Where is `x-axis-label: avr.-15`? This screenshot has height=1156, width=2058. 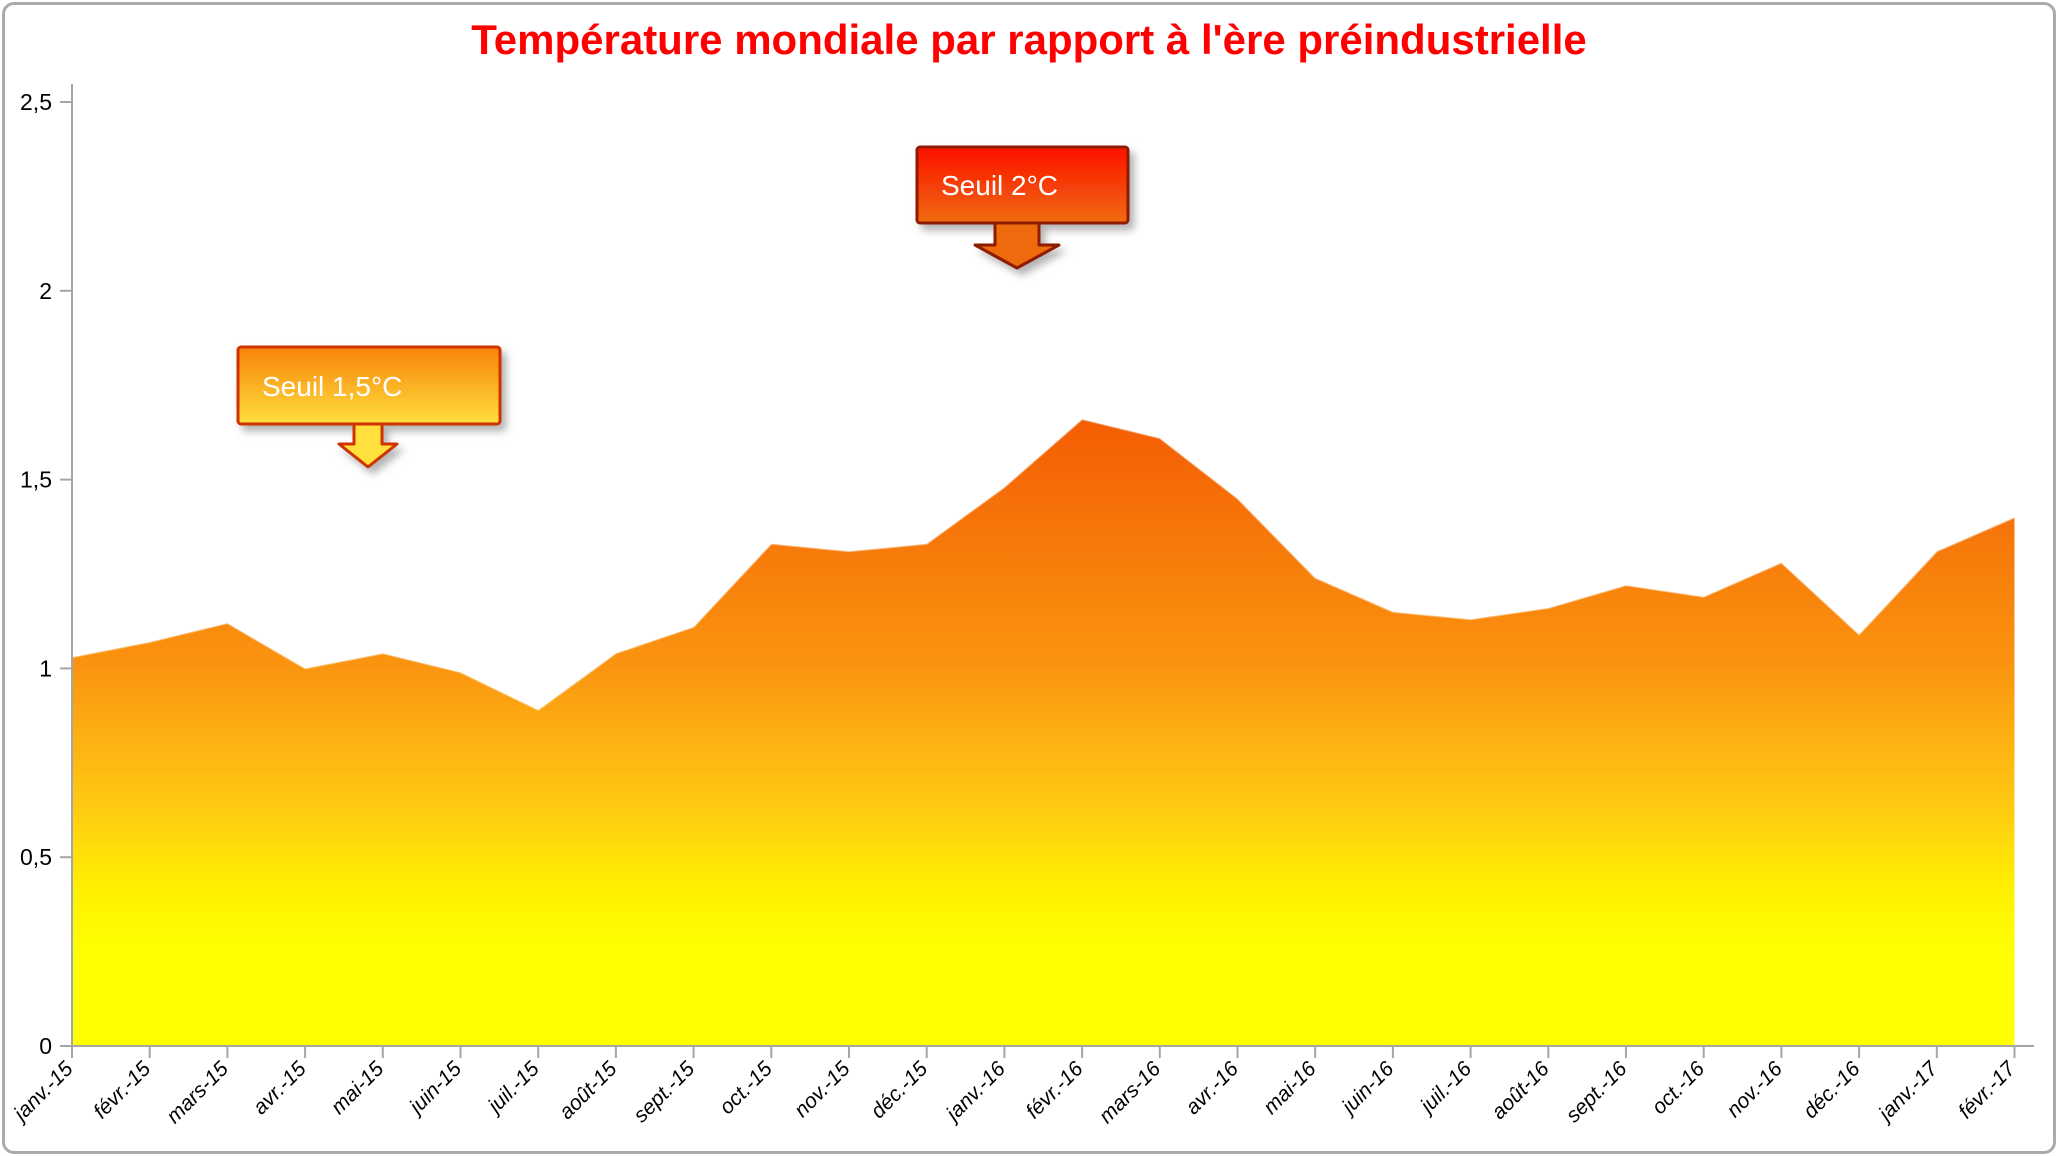 x-axis-label: avr.-15 is located at coordinates (280, 1088).